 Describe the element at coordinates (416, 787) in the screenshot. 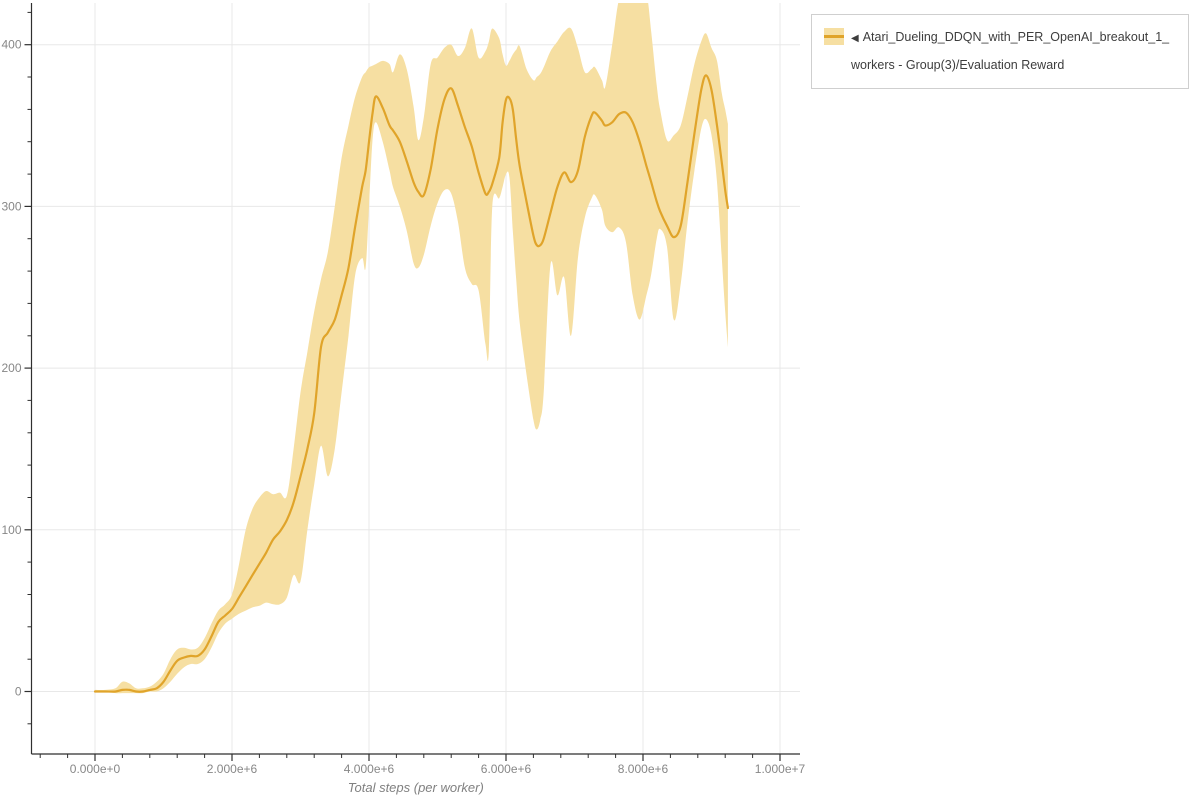

I see `x-axis-title: Total steps (per worker)` at that location.